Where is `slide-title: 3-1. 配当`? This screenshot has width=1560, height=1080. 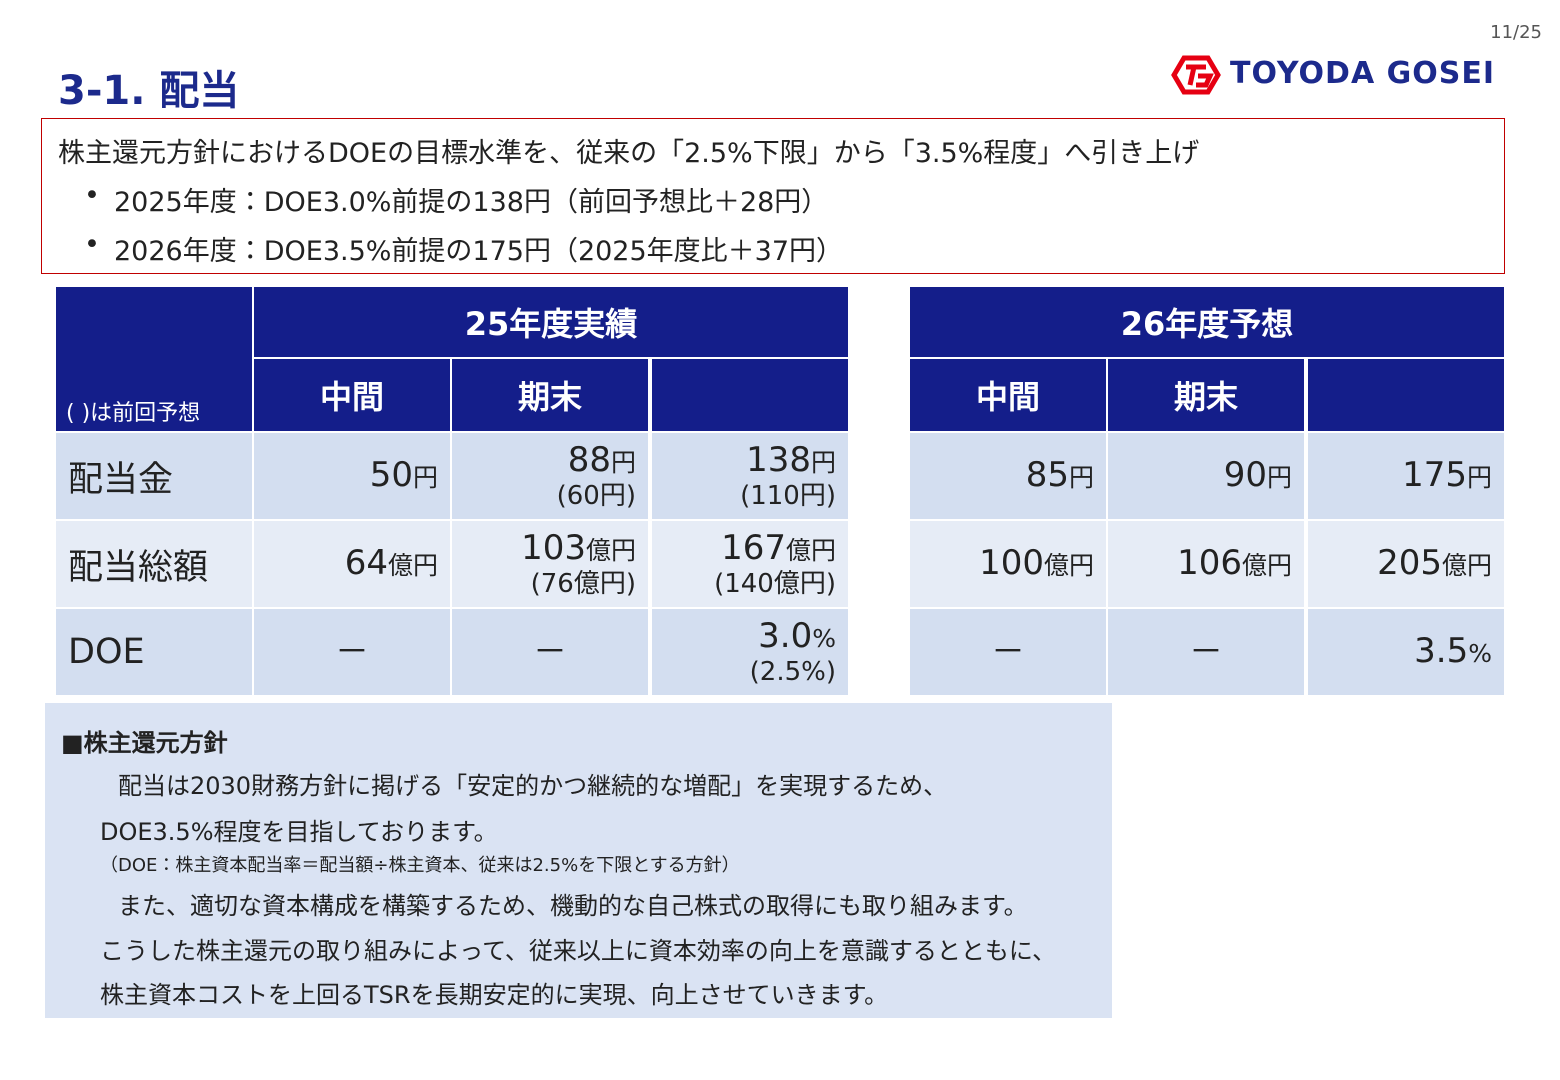
slide-title: 3-1. 配当 is located at coordinates (149, 91).